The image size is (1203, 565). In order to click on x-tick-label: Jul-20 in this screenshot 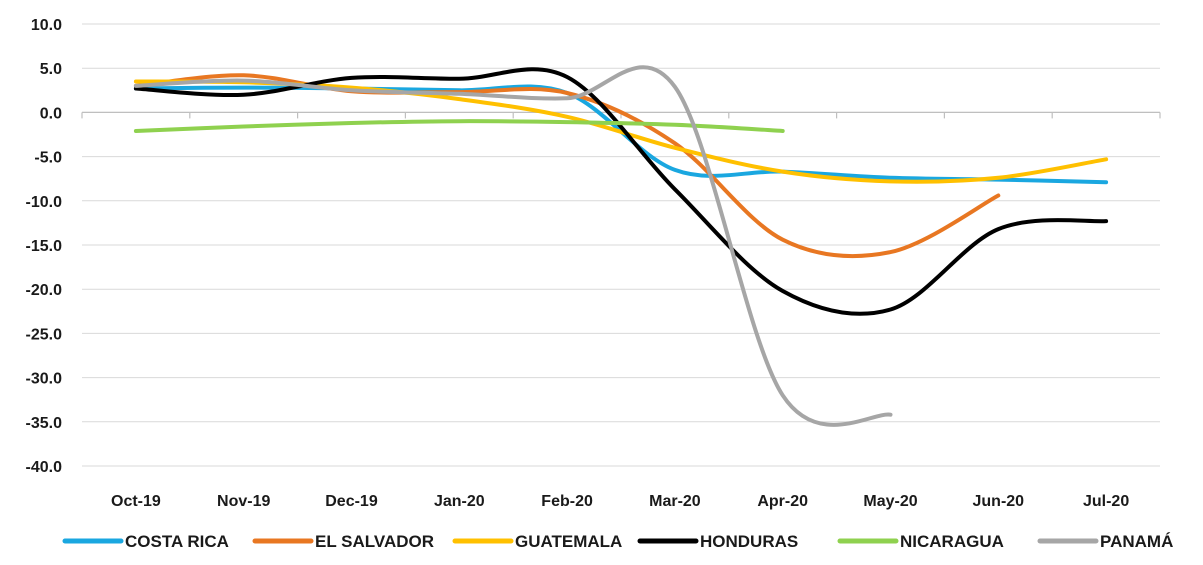, I will do `click(1106, 501)`.